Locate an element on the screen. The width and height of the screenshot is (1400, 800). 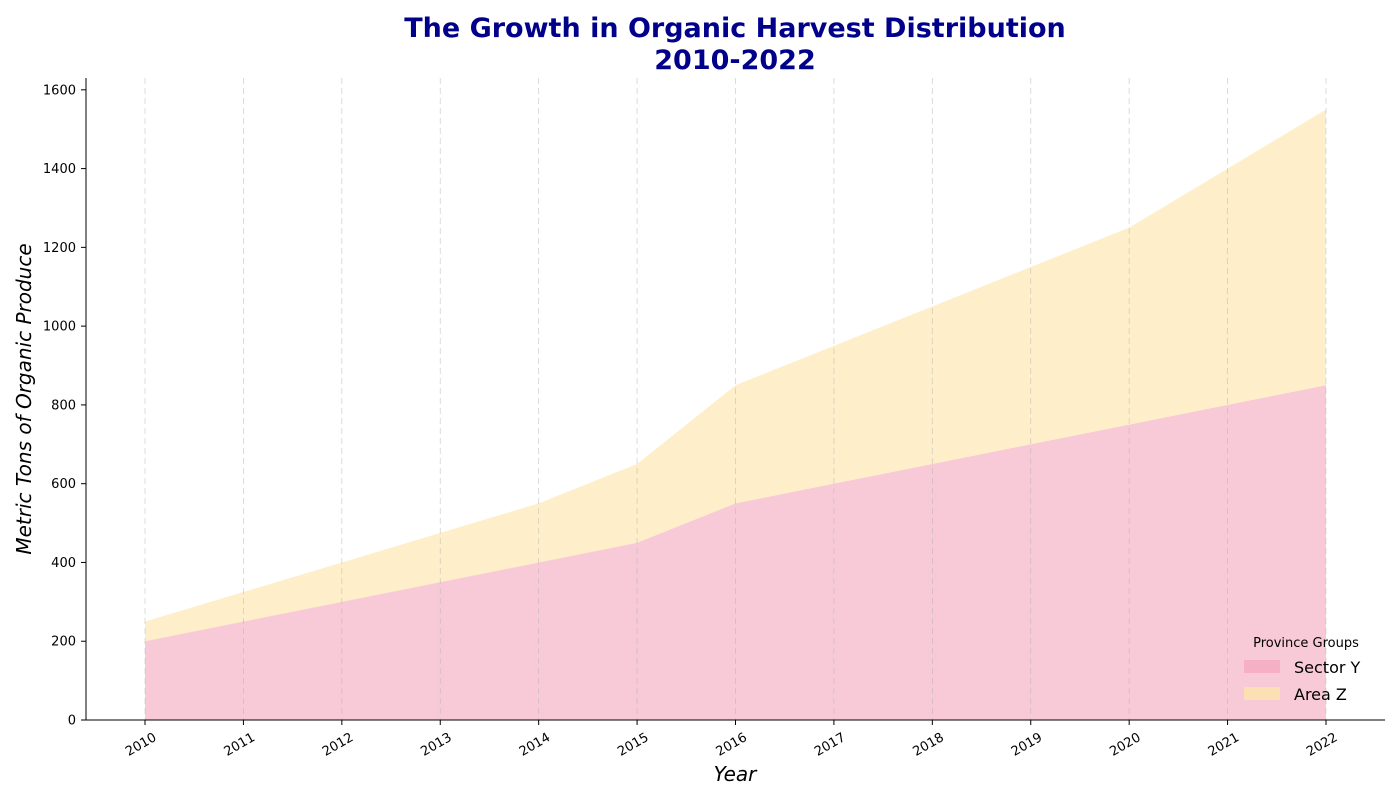
y-ticks: 0 200 400 600 800 1000 1200 1400 1600 is located at coordinates (64, 406).